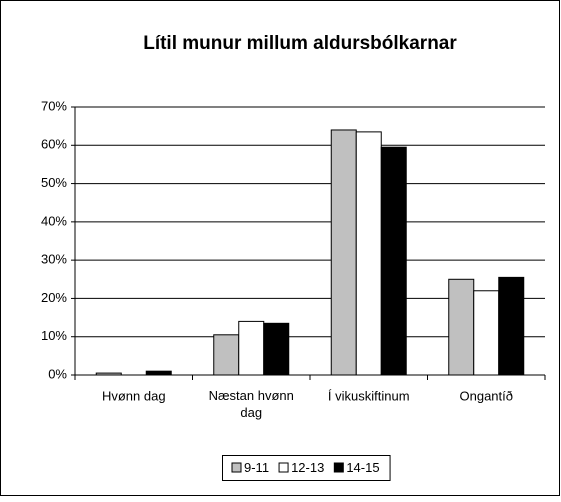 The height and width of the screenshot is (502, 561). I want to click on x-tick-label: Í vikuskiftinum, so click(369, 395).